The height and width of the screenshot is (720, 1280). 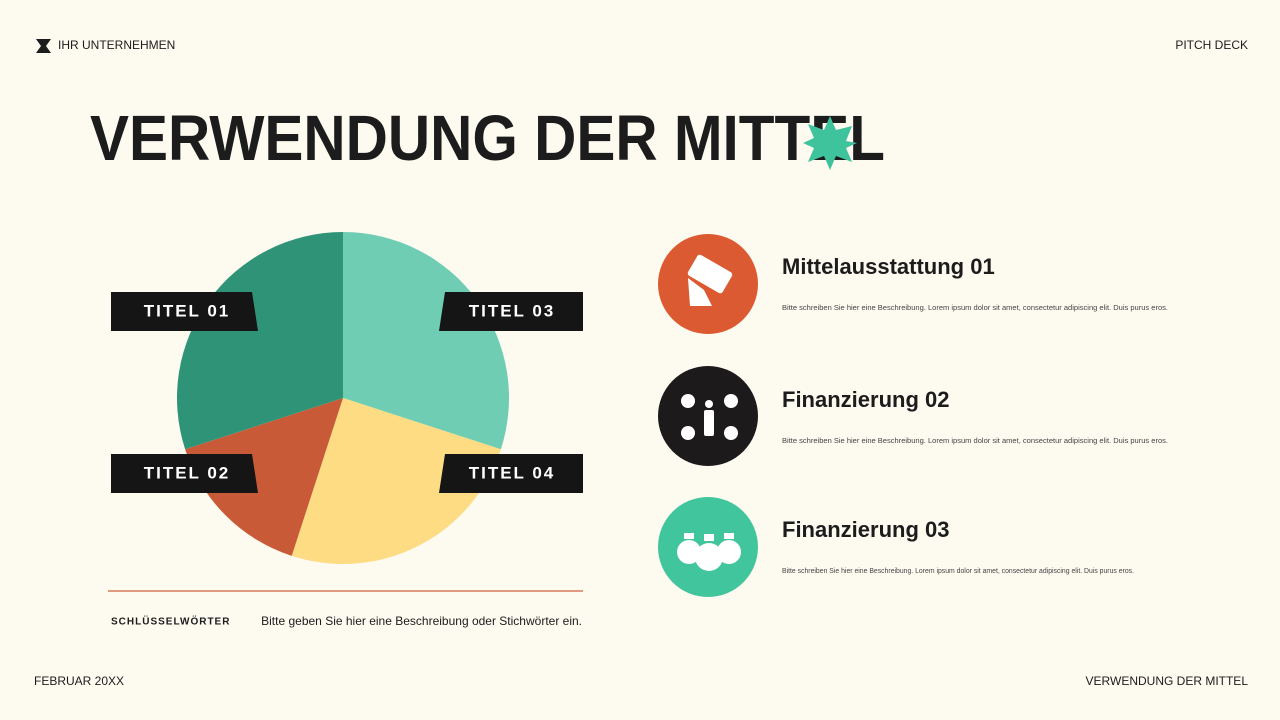 I want to click on pie-label-text: TITEL 01, so click(x=187, y=310).